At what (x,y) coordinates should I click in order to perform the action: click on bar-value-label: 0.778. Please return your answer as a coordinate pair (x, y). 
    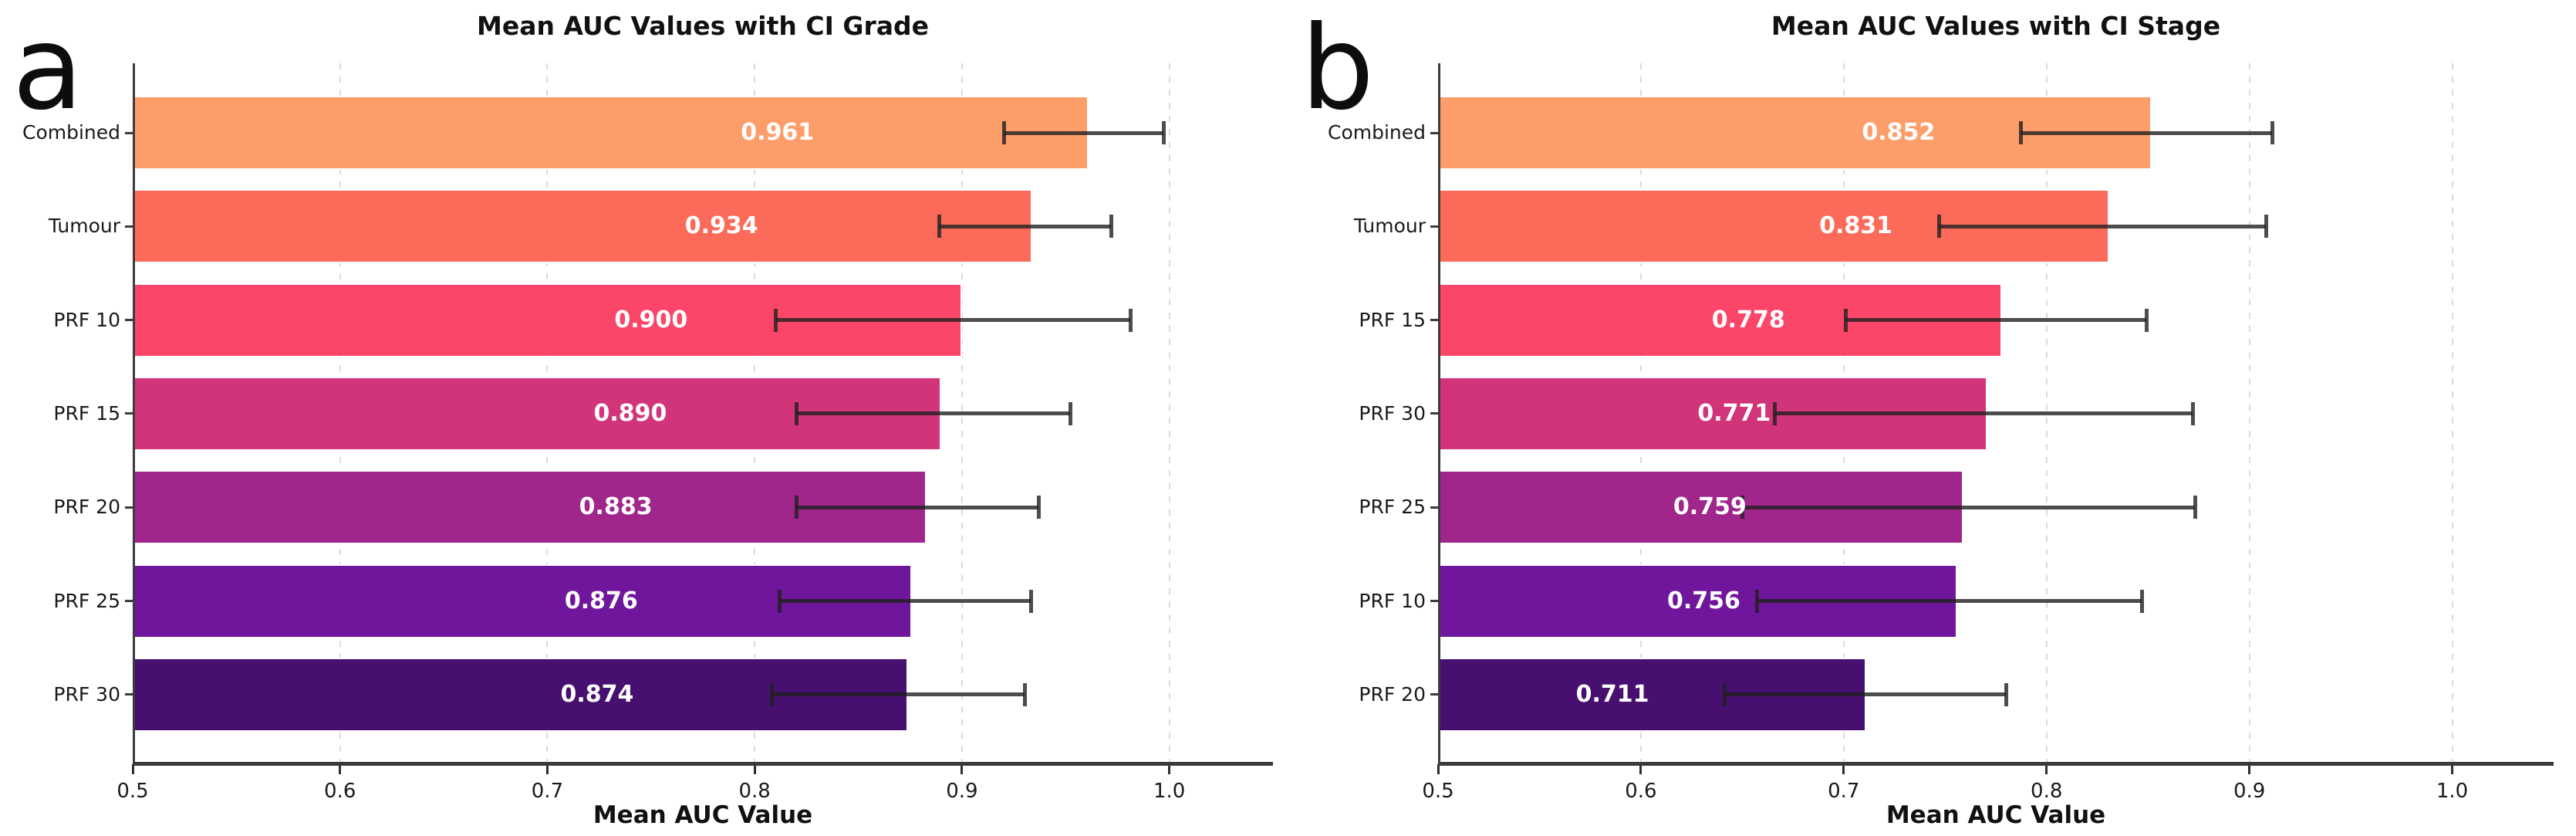
    Looking at the image, I should click on (1748, 319).